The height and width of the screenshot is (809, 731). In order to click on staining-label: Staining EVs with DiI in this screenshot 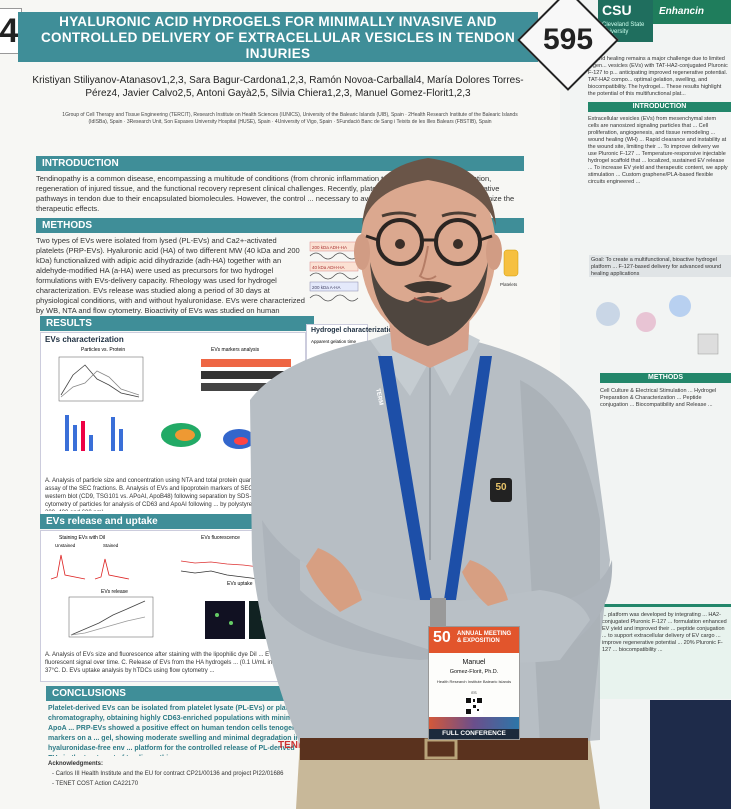, I will do `click(82, 538)`.